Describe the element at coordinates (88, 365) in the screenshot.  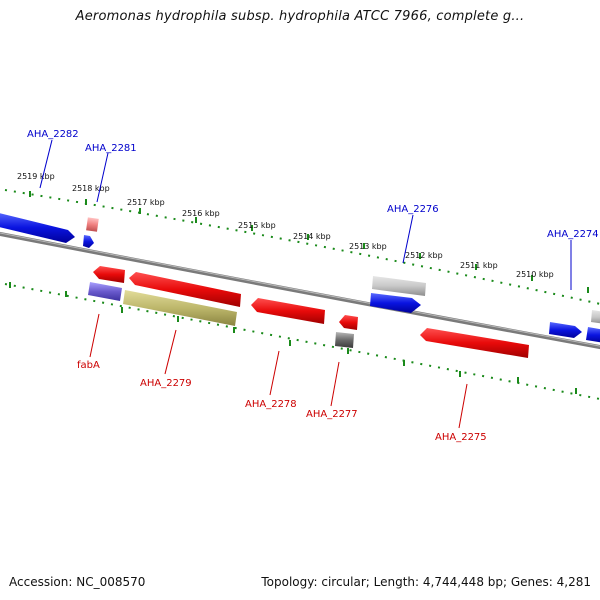
I see `gene-label-fabA: fabA` at that location.